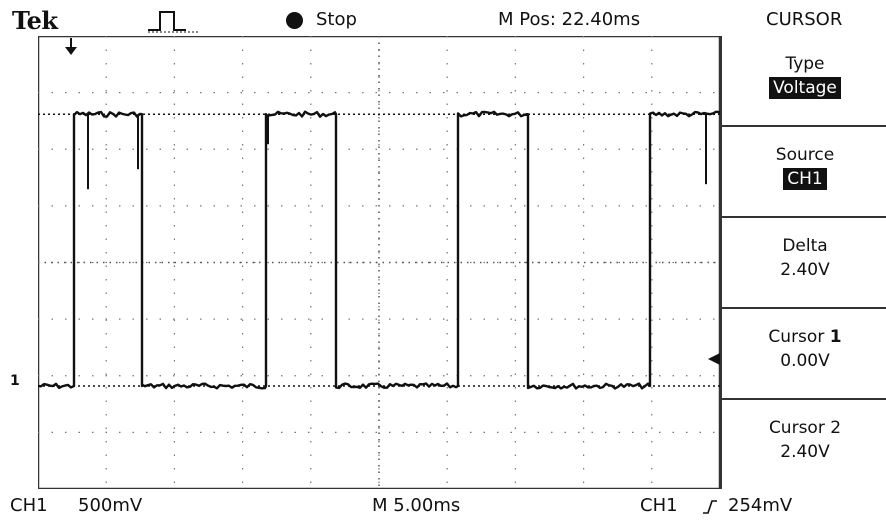 The image size is (886, 523). Describe the element at coordinates (805, 179) in the screenshot. I see `menu-source-value: CH1` at that location.